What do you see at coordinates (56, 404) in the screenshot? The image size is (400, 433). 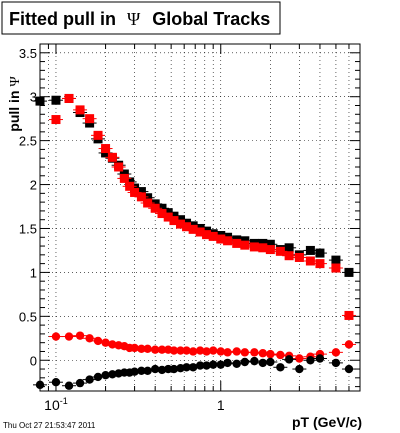 I see `x-tick-label: 10-1` at bounding box center [56, 404].